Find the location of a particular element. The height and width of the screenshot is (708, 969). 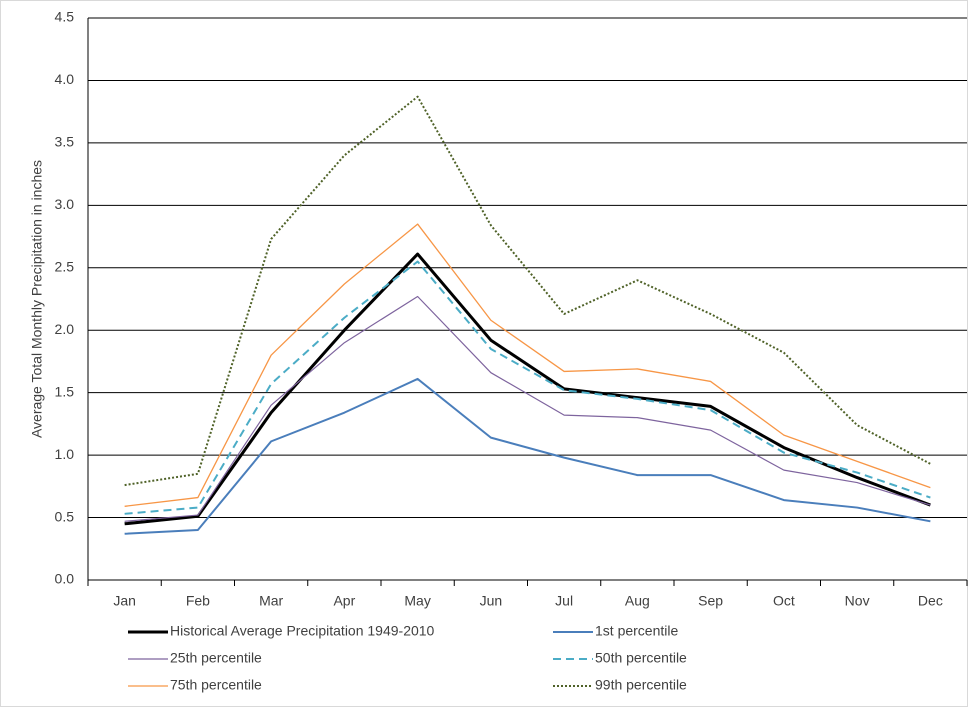

x-tick-label: Apr is located at coordinates (344, 601).